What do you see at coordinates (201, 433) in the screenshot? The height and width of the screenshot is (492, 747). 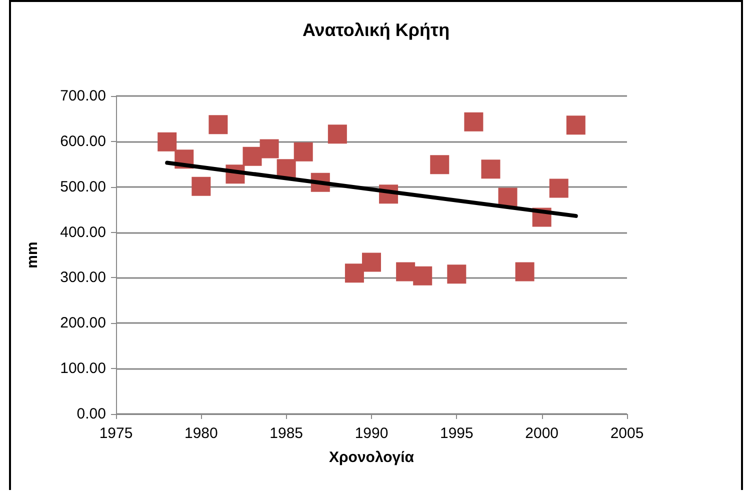 I see `x-tick-label: 1980` at bounding box center [201, 433].